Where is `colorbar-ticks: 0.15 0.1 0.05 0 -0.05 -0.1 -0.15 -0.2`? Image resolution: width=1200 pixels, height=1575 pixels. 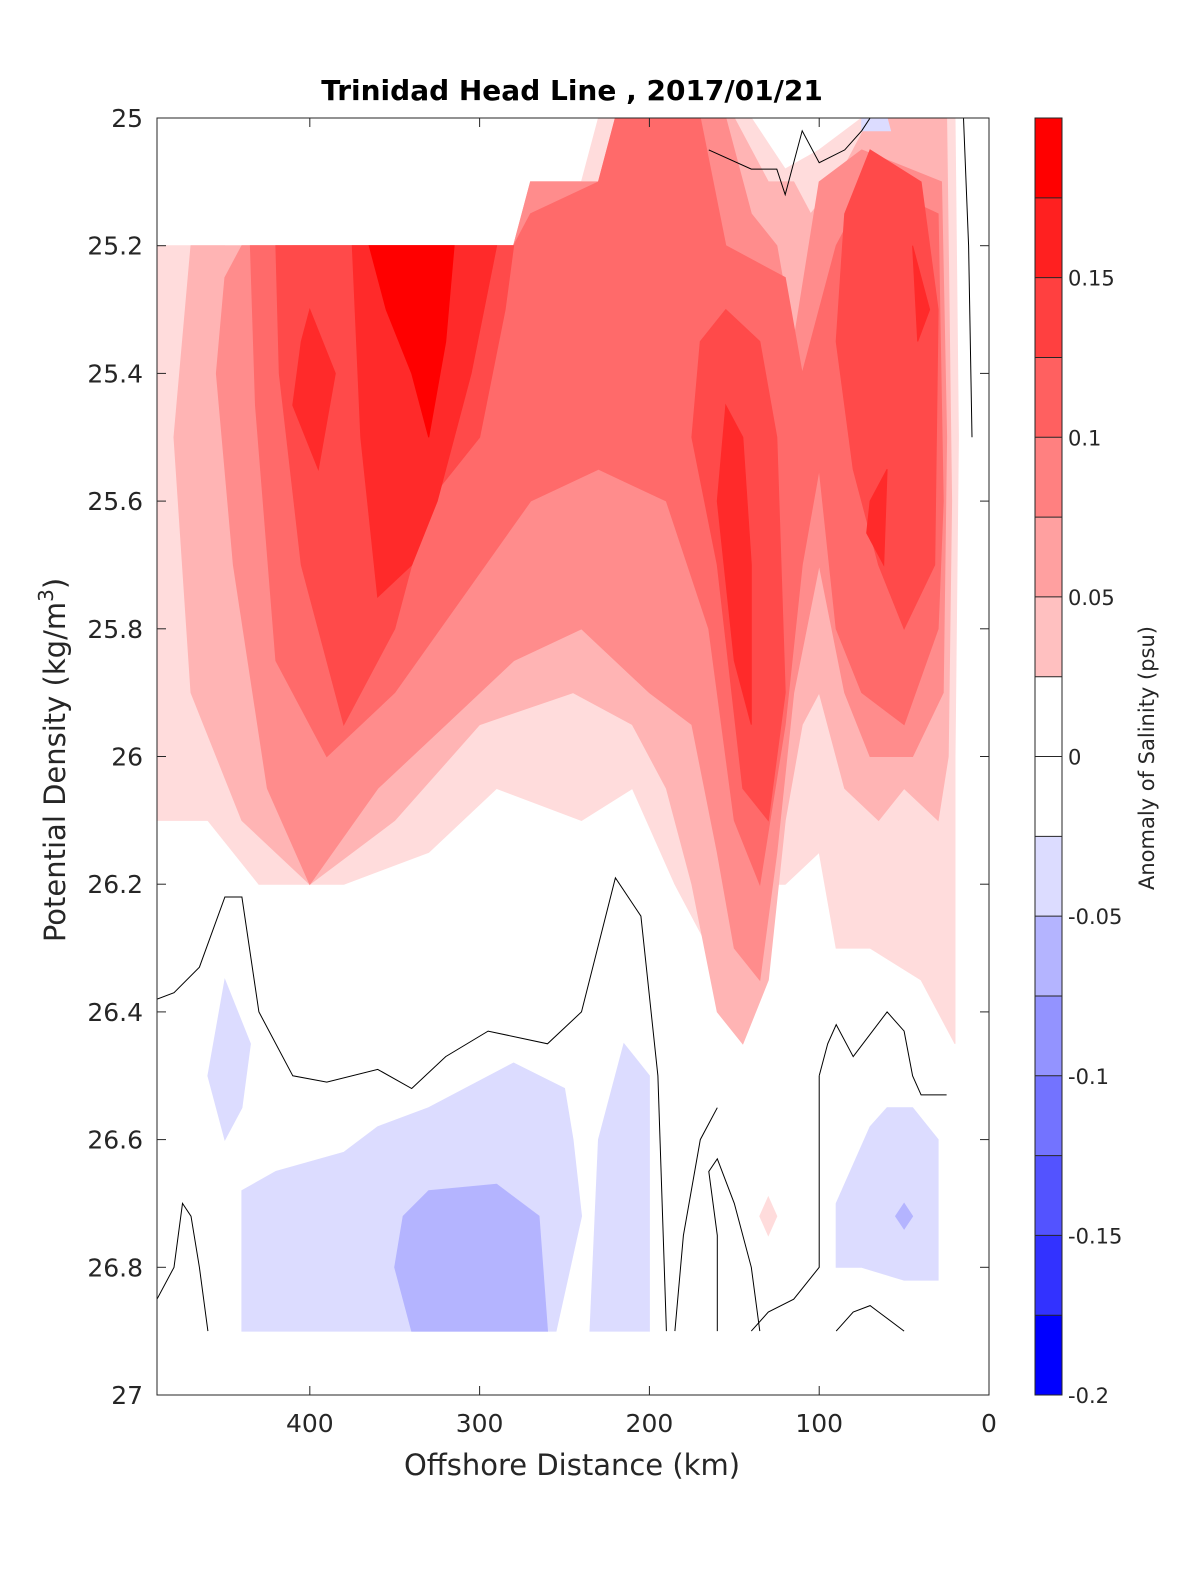 colorbar-ticks: 0.15 0.1 0.05 0 -0.05 -0.1 -0.15 -0.2 is located at coordinates (1095, 837).